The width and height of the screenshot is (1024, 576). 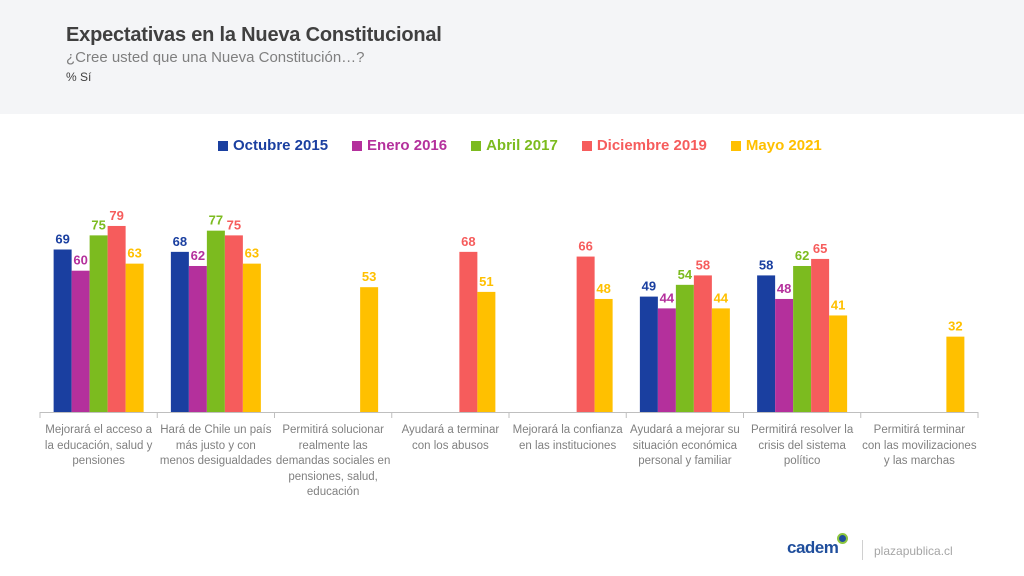 I want to click on x-tick-label-line: Hará de Chile un país, so click(x=216, y=430).